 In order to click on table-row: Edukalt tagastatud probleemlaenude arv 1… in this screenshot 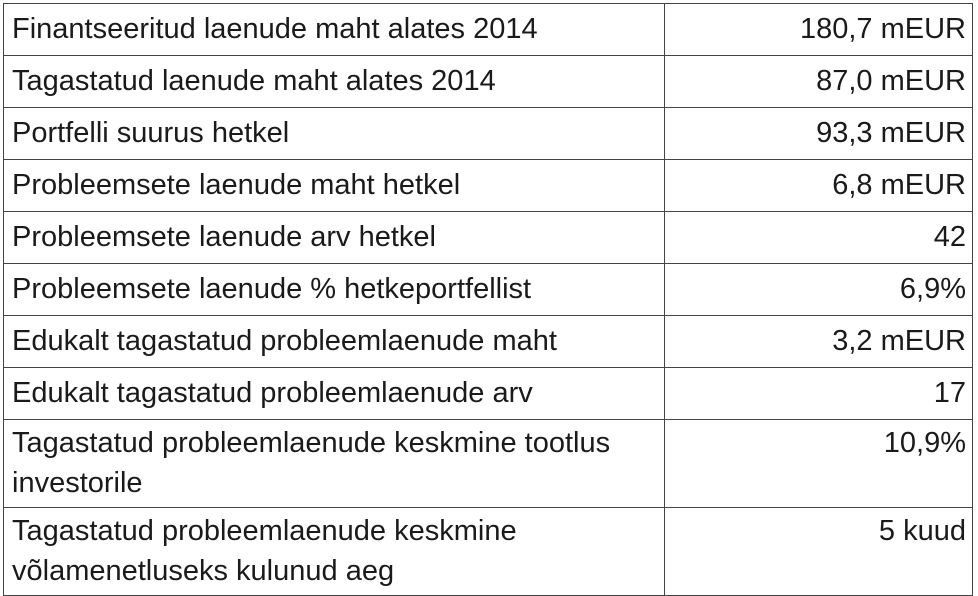, I will do `click(488, 393)`.